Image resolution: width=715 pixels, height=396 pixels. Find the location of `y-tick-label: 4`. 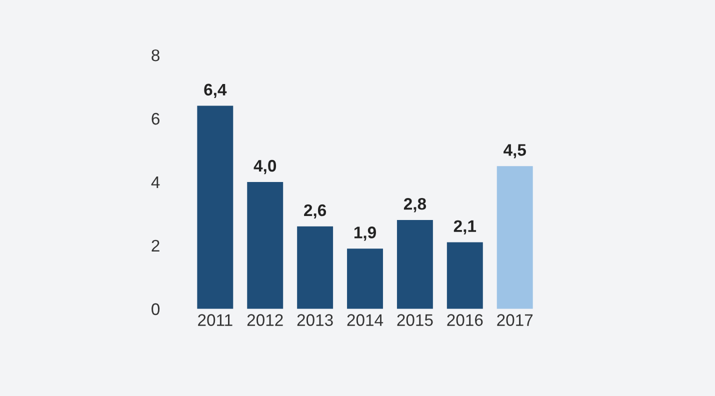

y-tick-label: 4 is located at coordinates (155, 182).